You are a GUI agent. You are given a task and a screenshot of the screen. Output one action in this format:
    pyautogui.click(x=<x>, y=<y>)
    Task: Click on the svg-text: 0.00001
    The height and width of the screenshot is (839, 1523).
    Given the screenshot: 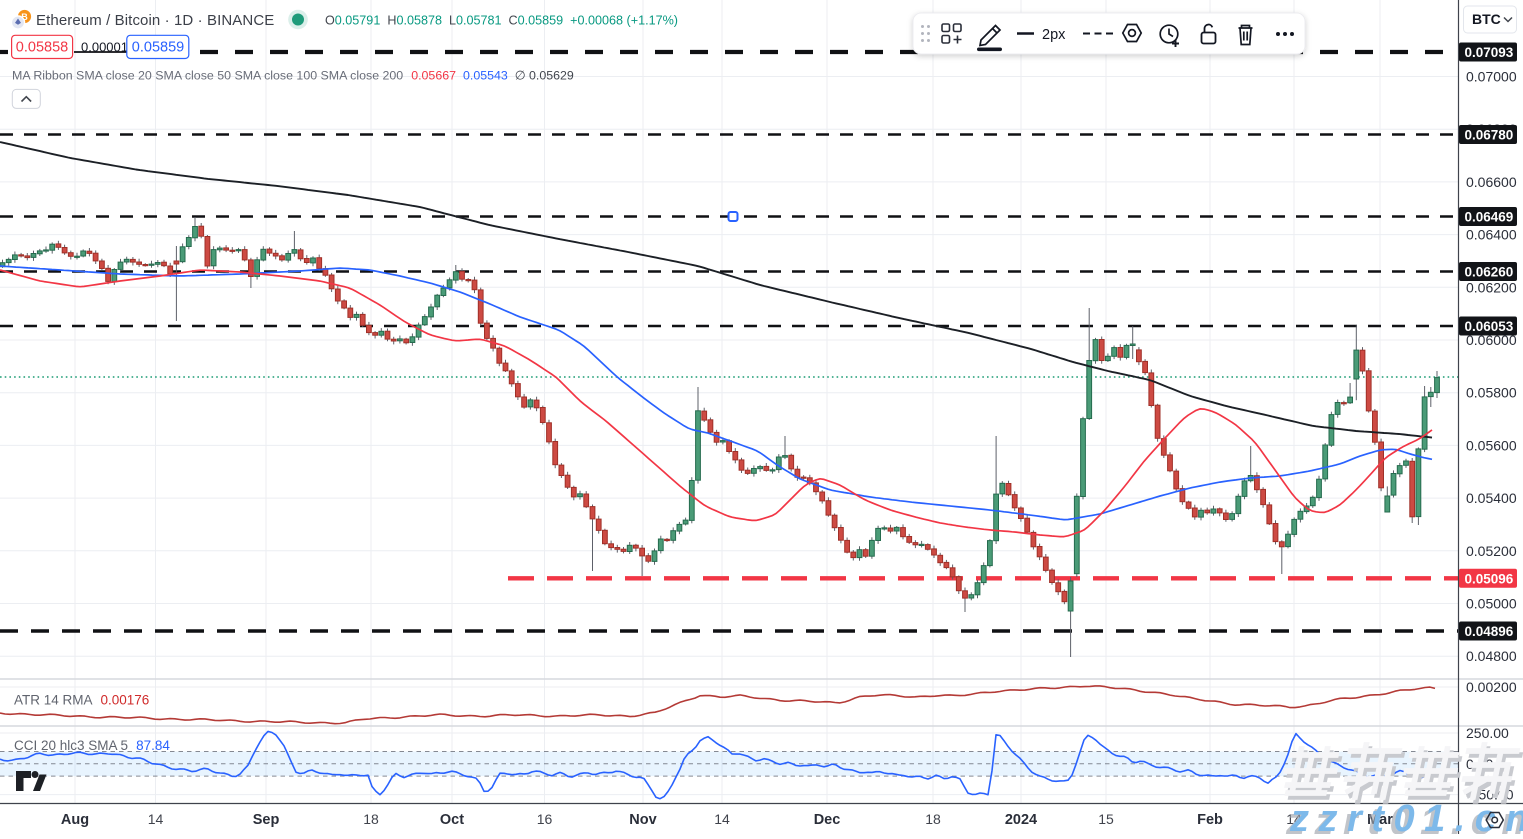 What is the action you would take?
    pyautogui.click(x=104, y=47)
    